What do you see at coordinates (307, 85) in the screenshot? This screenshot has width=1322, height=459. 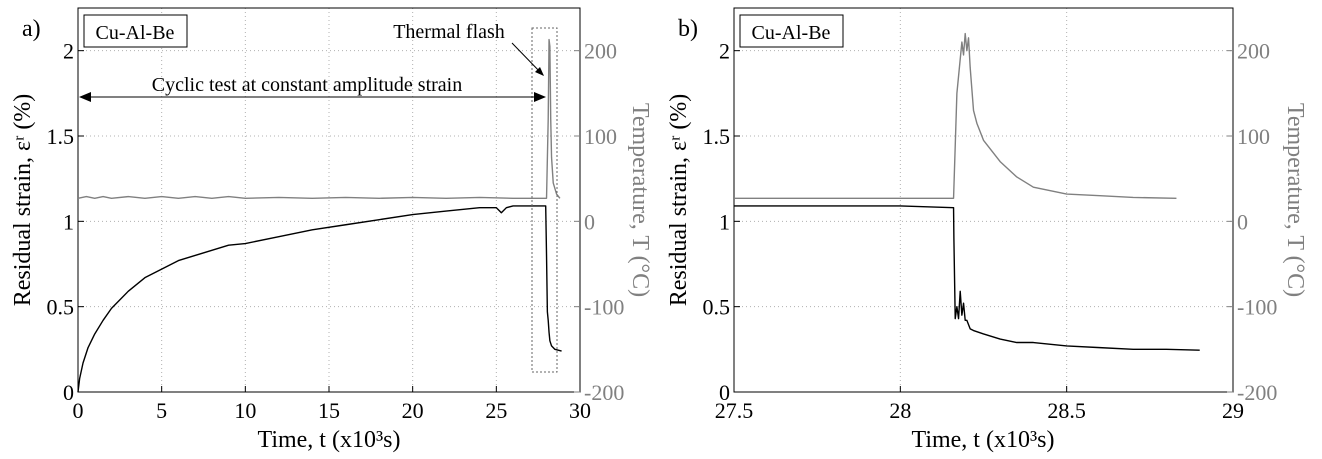 I see `cyclic-test-annotation: Cyclic test at constant amplitude strain` at bounding box center [307, 85].